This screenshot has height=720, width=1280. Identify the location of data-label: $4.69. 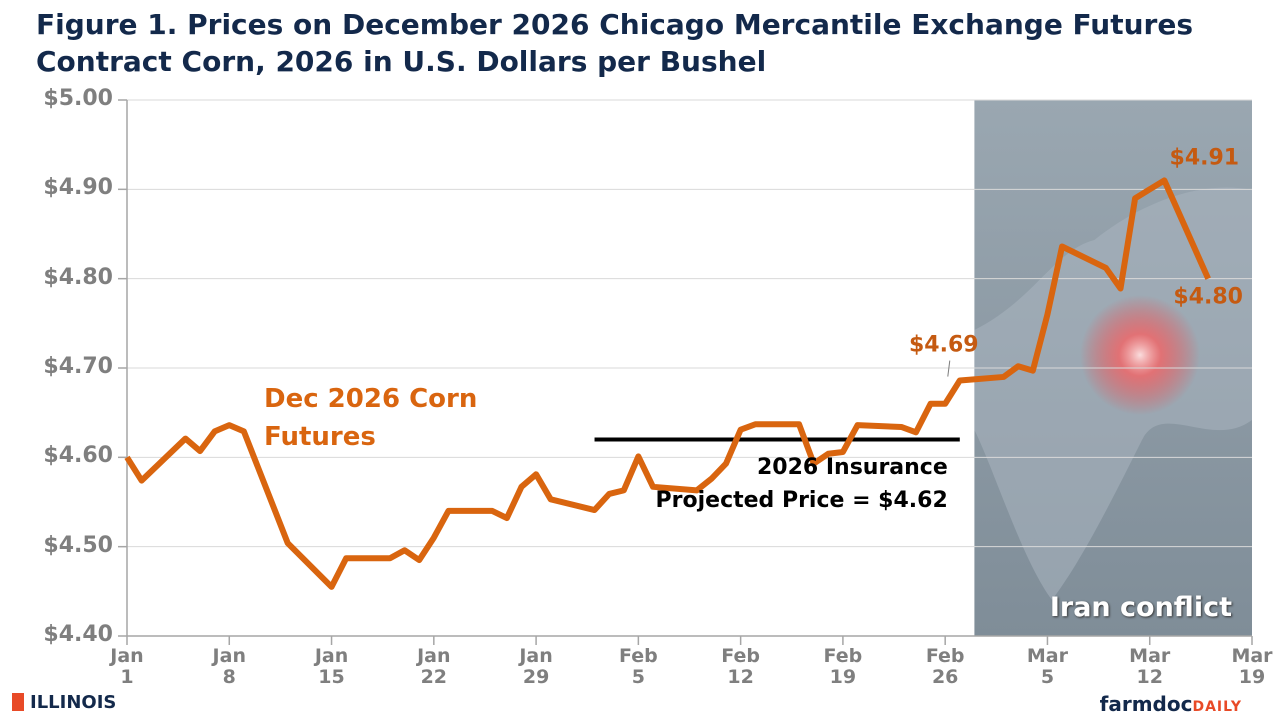
(943, 344).